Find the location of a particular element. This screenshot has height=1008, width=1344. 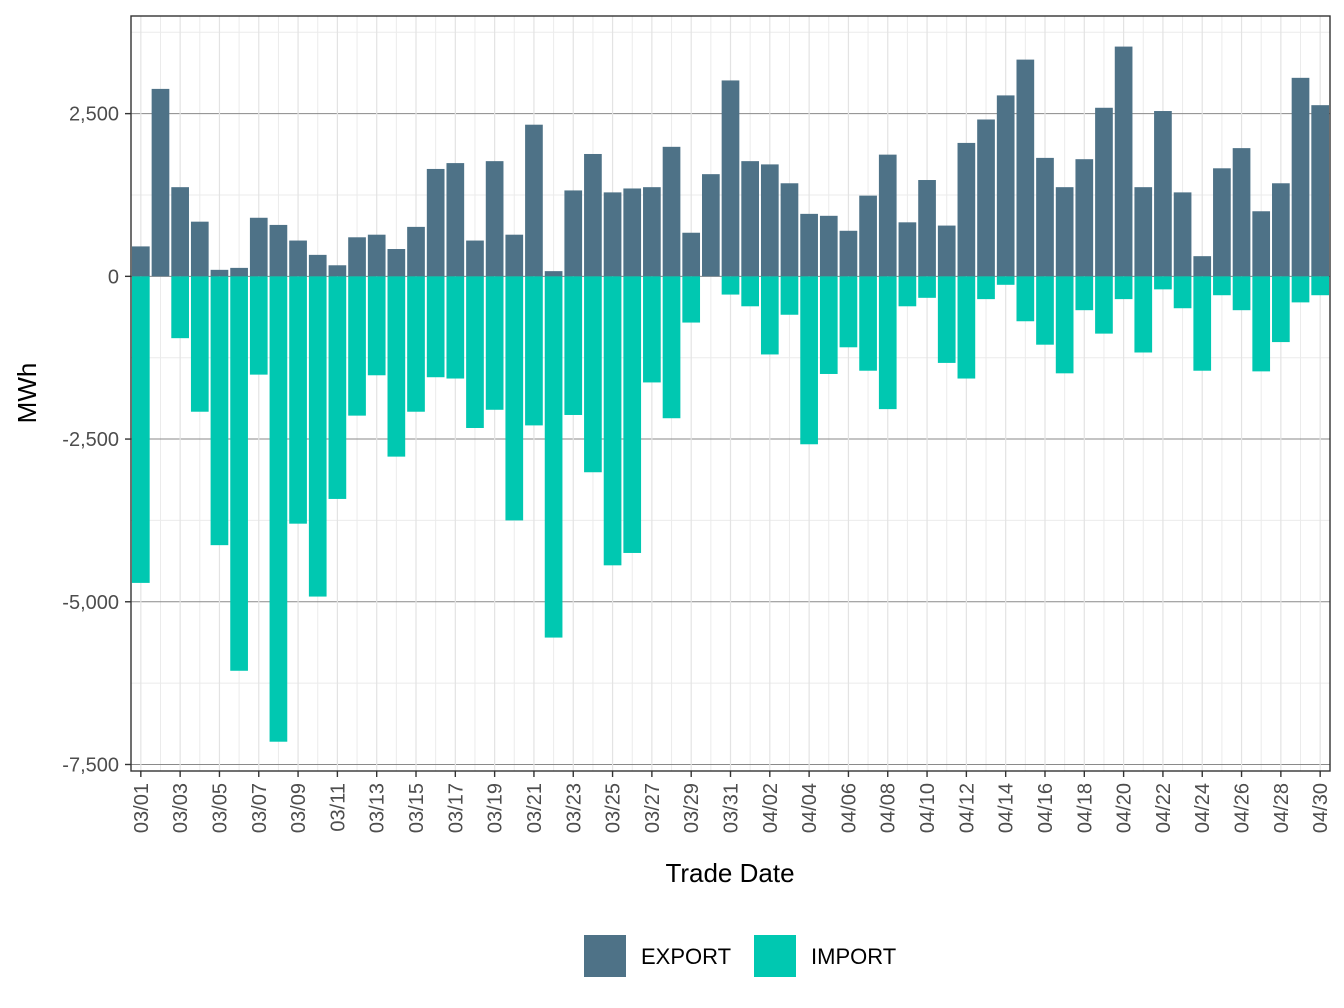

x-tick-label: 04/06 is located at coordinates (849, 808).